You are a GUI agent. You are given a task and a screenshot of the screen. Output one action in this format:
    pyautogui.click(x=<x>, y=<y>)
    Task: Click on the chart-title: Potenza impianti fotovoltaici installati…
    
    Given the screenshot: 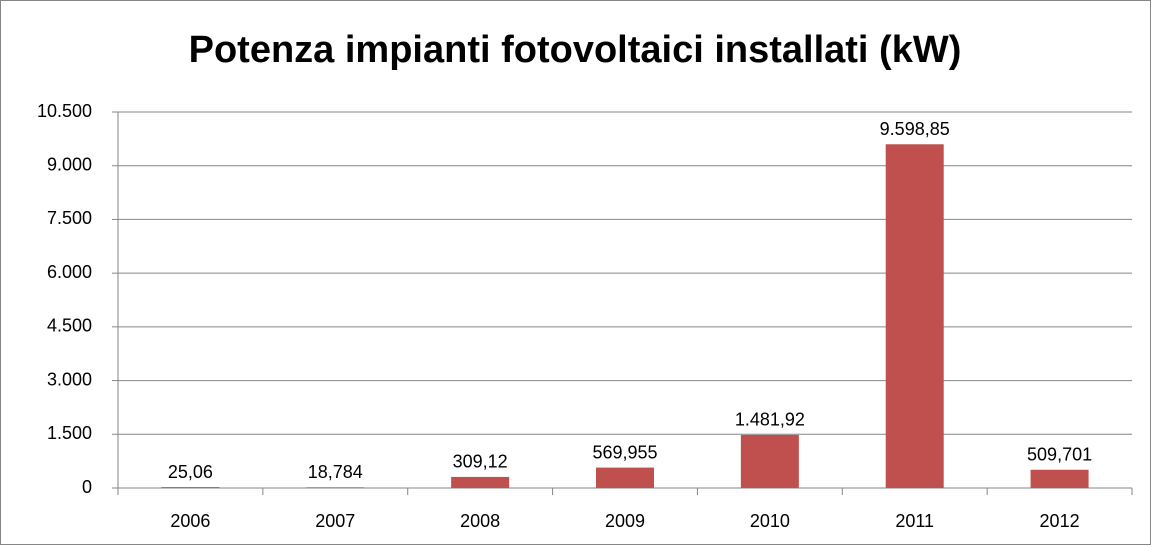 What is the action you would take?
    pyautogui.click(x=575, y=50)
    